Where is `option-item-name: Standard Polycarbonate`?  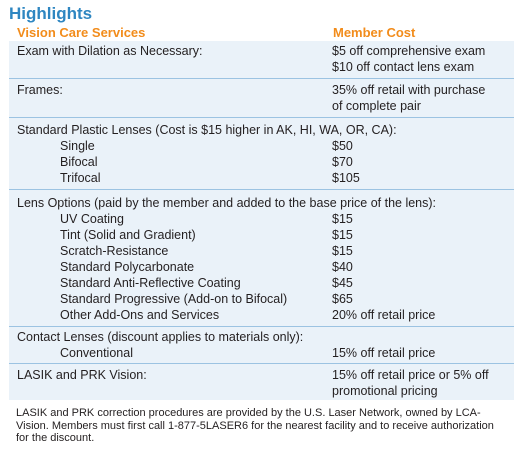
option-item-name: Standard Polycarbonate is located at coordinates (127, 267).